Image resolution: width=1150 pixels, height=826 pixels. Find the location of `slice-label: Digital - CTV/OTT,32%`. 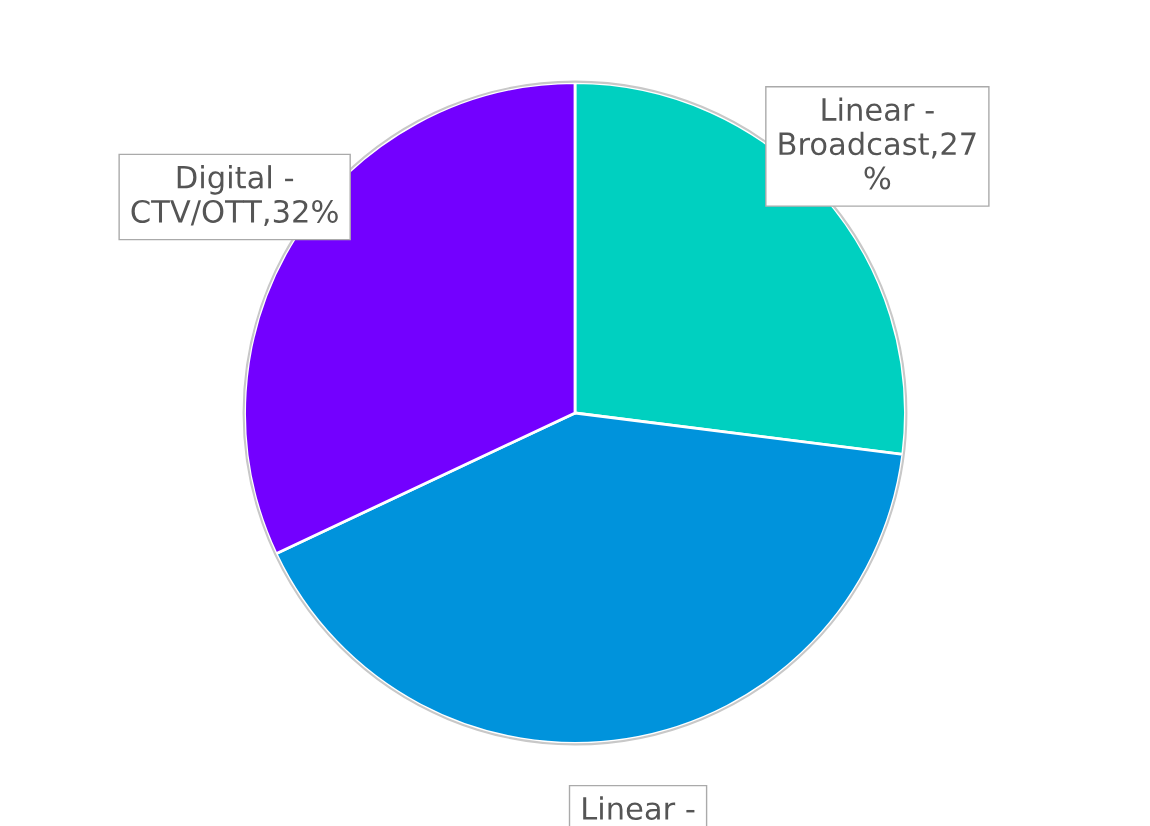

slice-label: Digital - CTV/OTT,32% is located at coordinates (234, 196).